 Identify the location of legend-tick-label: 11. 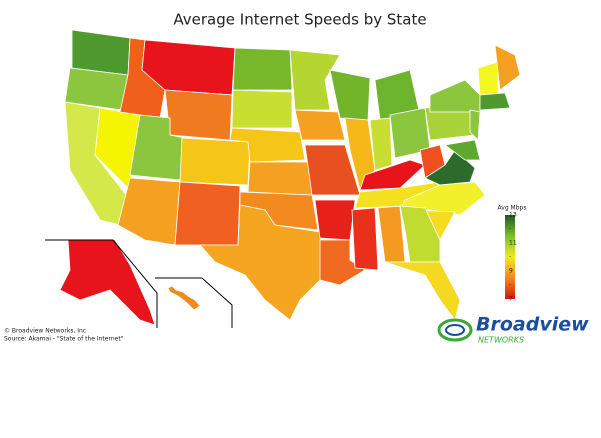
(513, 243).